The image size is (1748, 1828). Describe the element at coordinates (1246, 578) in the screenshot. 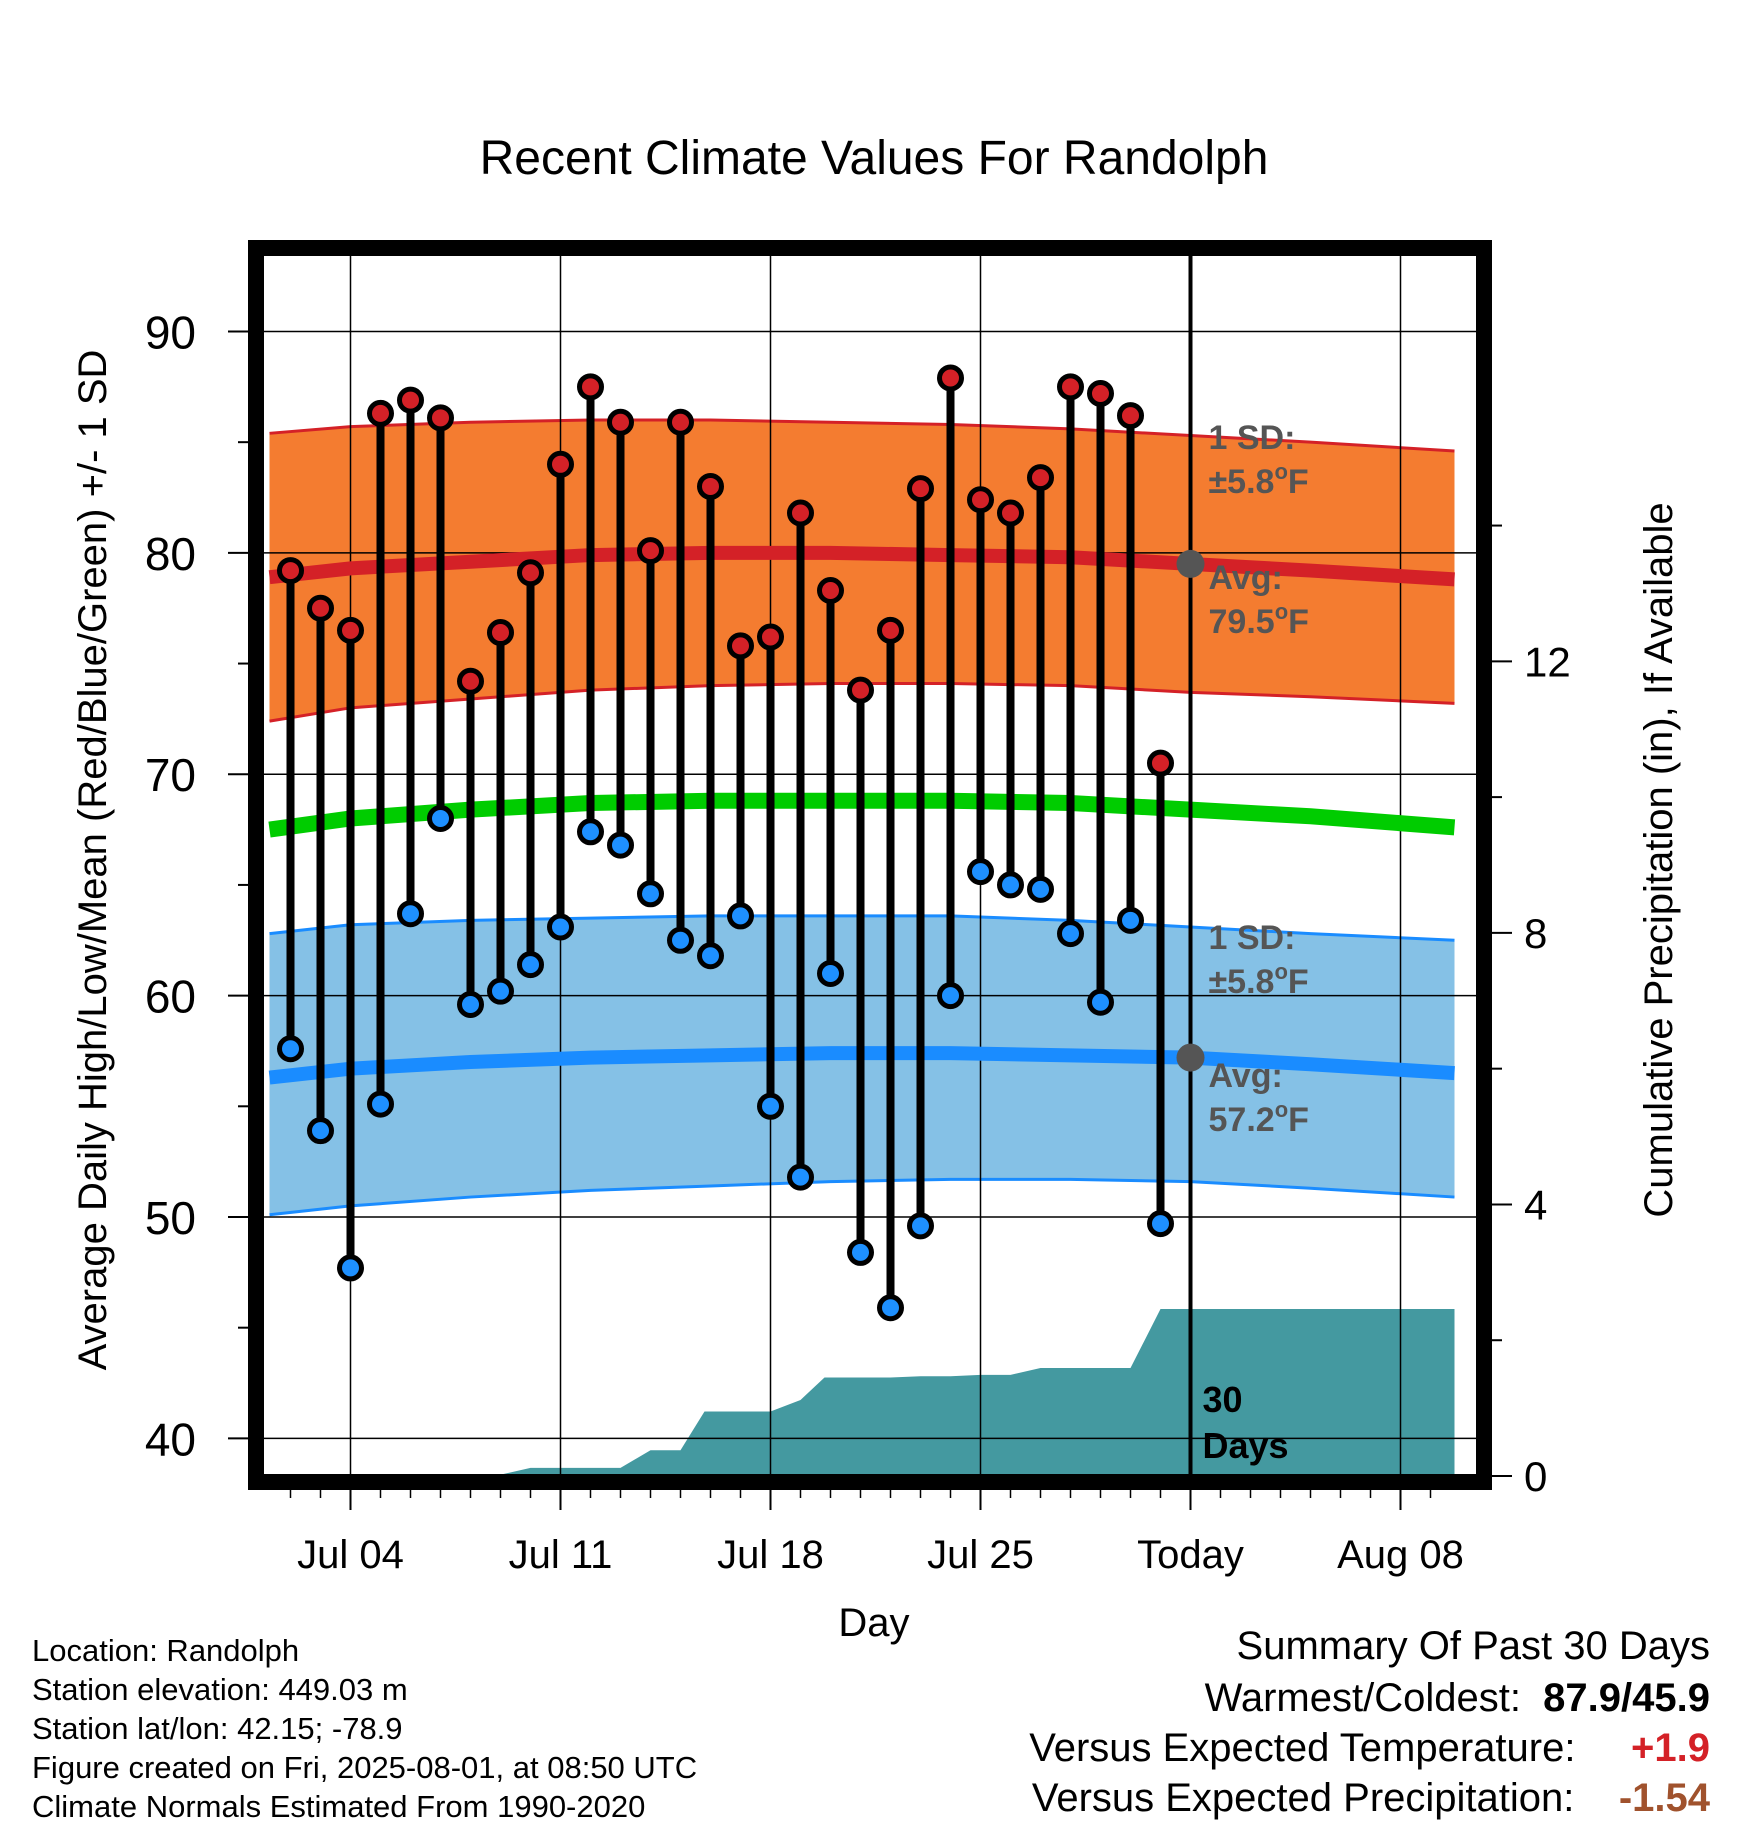

I see `high-avg-label: Avg:` at that location.